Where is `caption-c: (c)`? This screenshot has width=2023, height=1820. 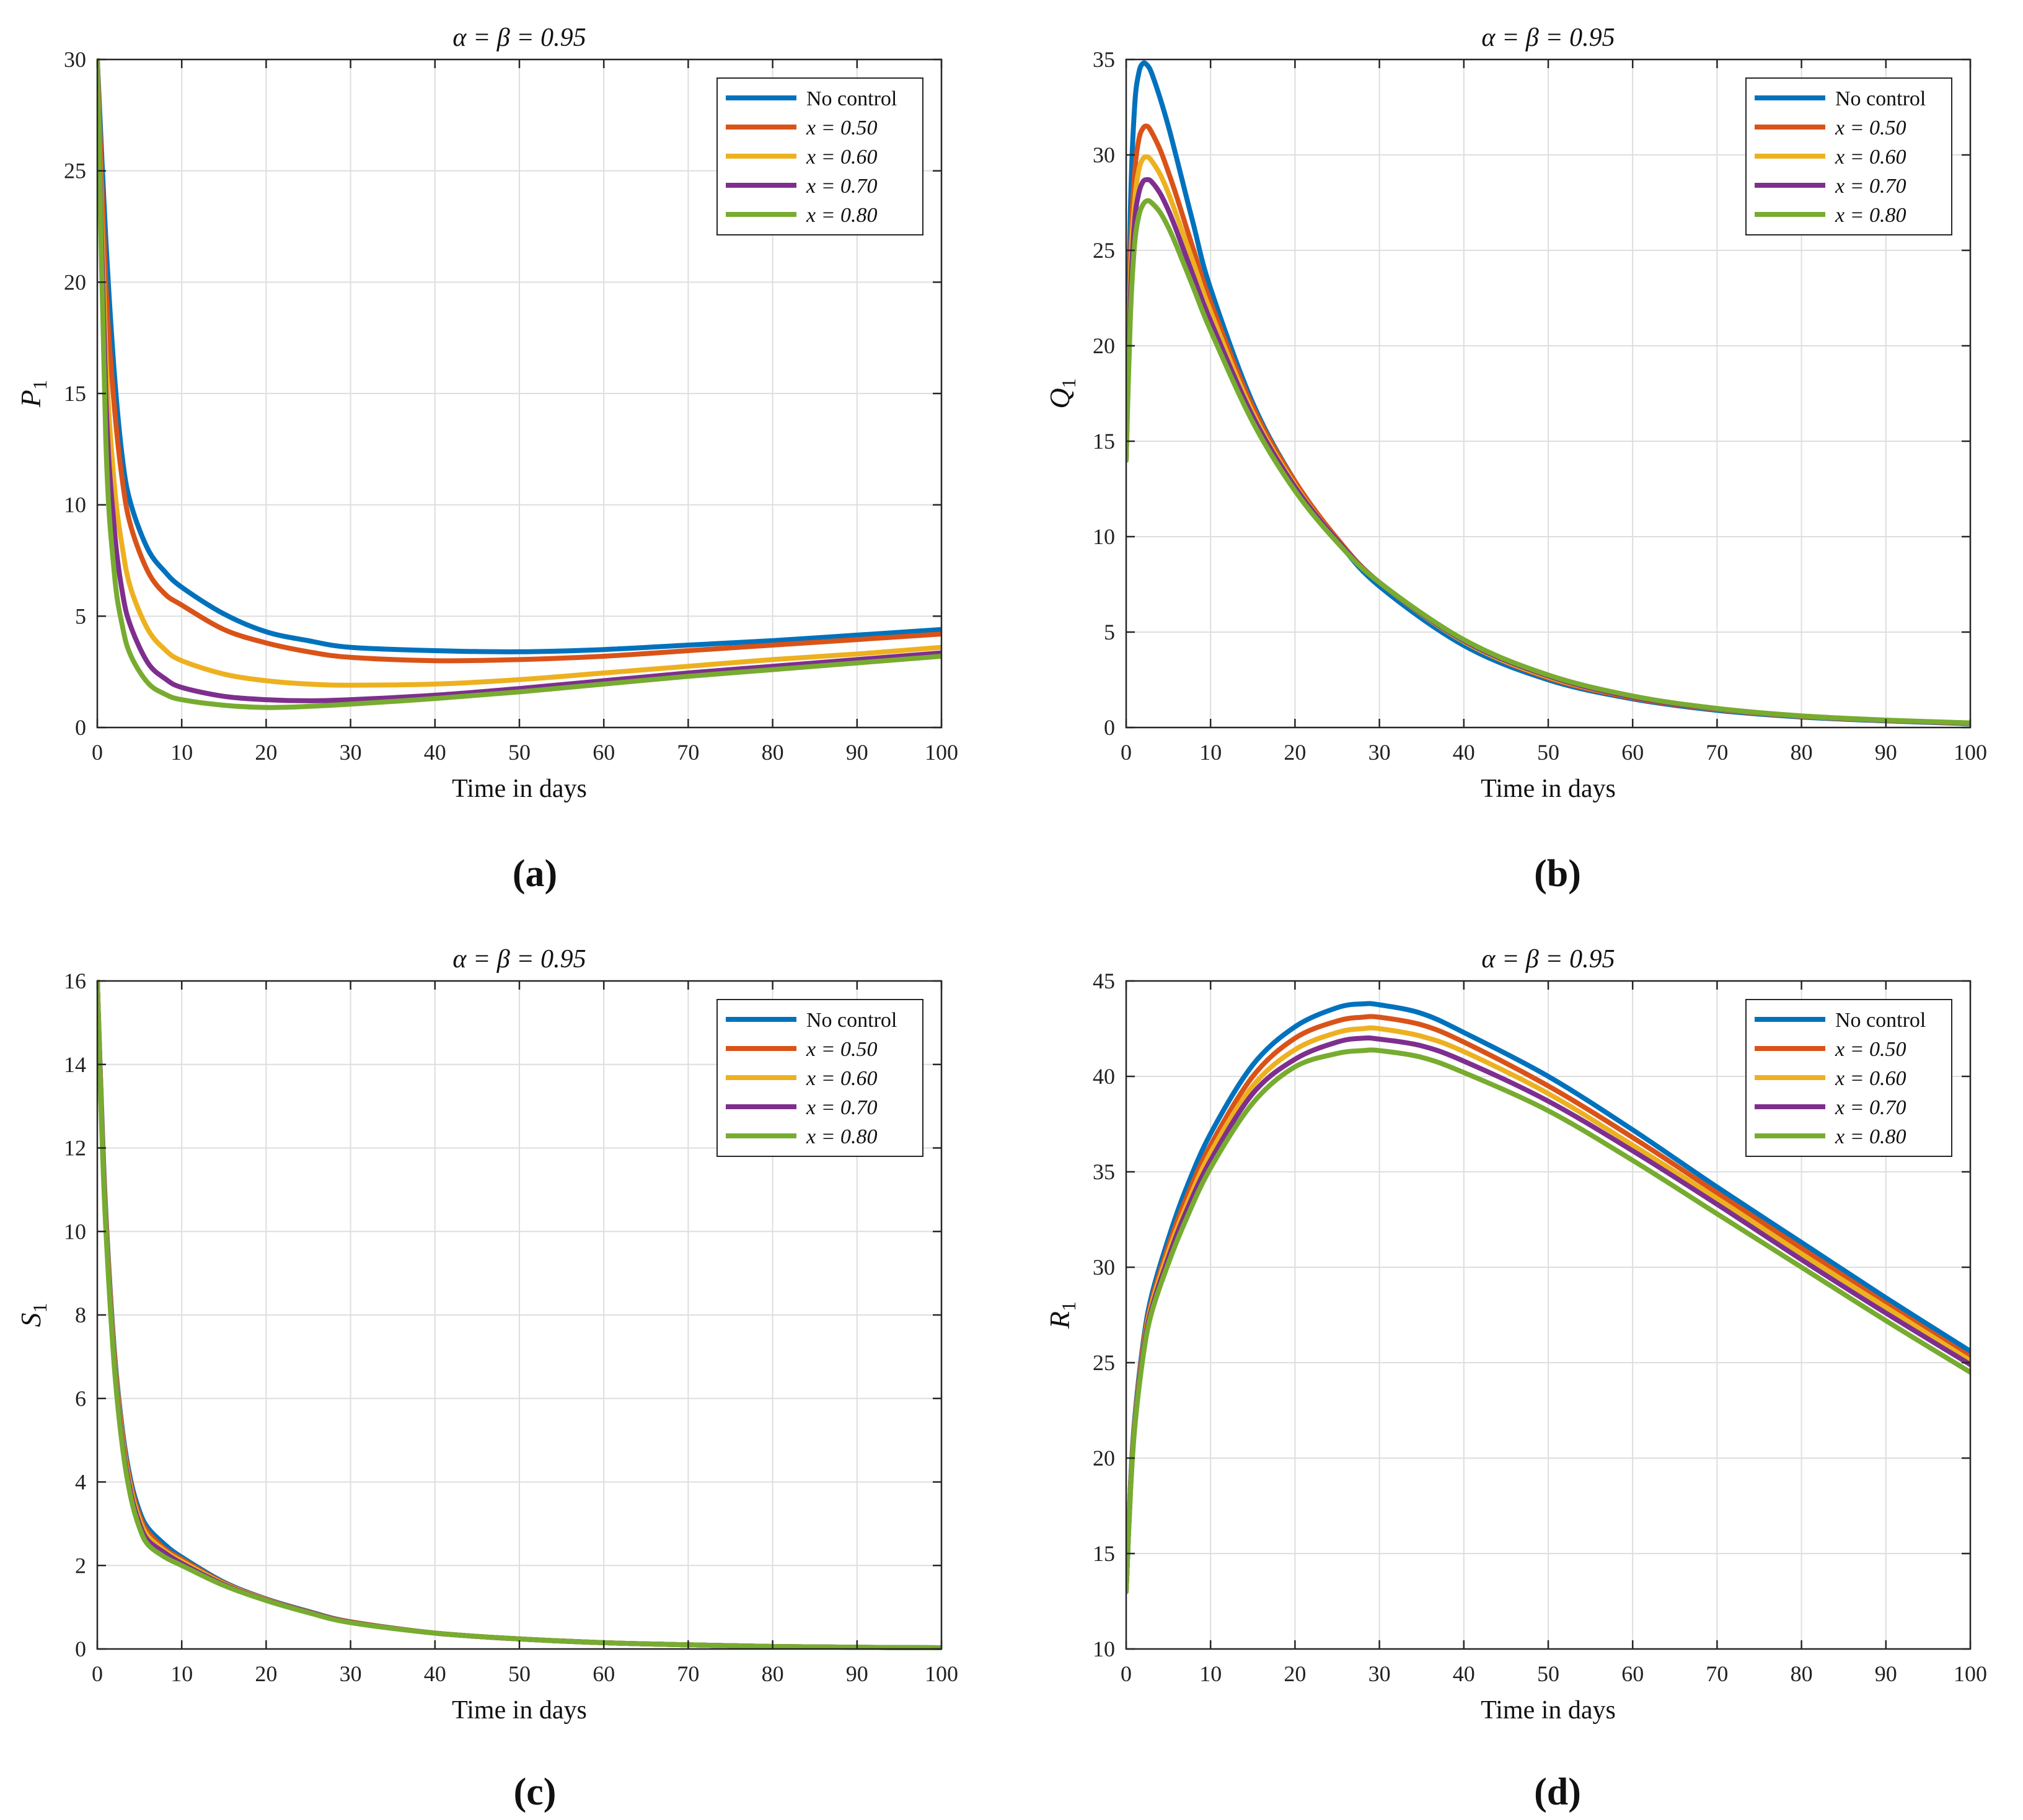
caption-c: (c) is located at coordinates (535, 1792).